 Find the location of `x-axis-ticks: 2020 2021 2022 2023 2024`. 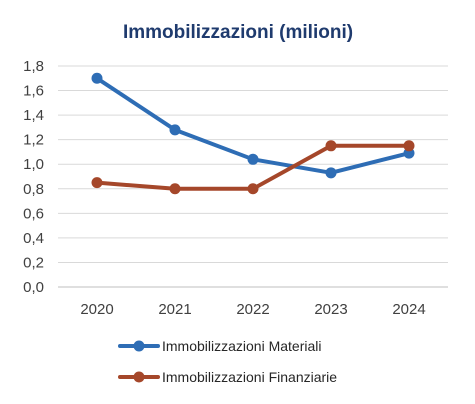

x-axis-ticks: 2020 2021 2022 2023 2024 is located at coordinates (252, 309).